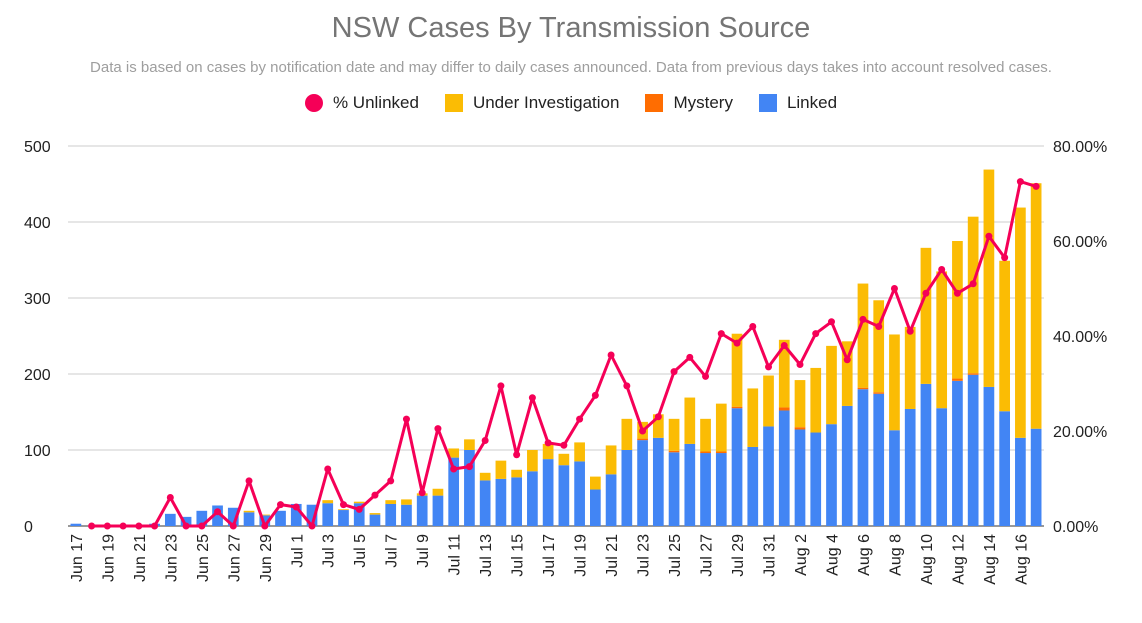  I want to click on legend-label-linked: Linked, so click(812, 102).